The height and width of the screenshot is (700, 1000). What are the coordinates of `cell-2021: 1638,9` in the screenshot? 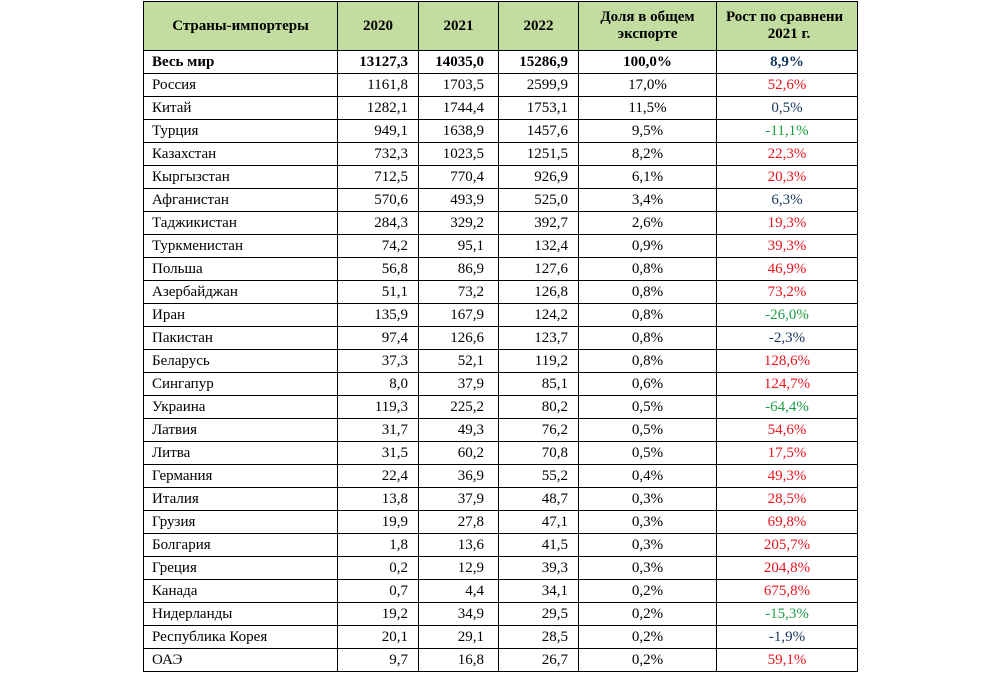 It's located at (458, 131).